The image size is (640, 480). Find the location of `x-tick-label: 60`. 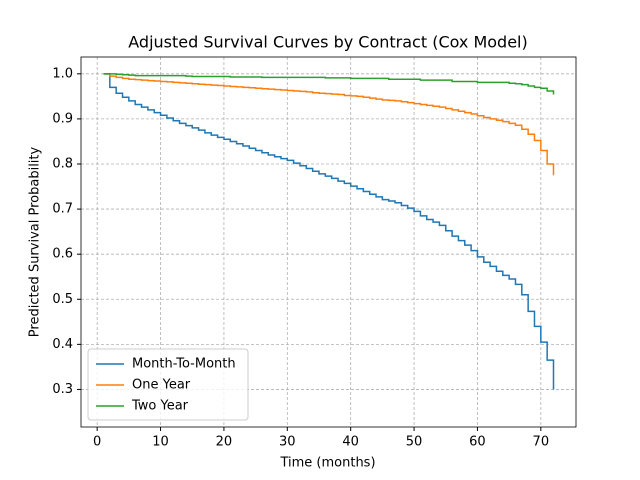

x-tick-label: 60 is located at coordinates (477, 442).